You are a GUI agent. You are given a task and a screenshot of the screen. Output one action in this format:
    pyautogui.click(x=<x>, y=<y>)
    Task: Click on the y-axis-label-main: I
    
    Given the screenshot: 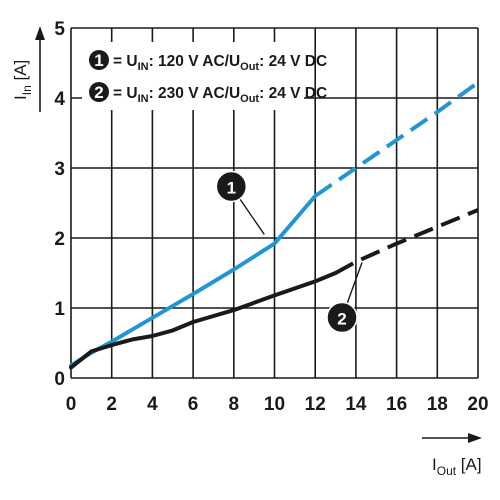 What is the action you would take?
    pyautogui.click(x=20, y=97)
    